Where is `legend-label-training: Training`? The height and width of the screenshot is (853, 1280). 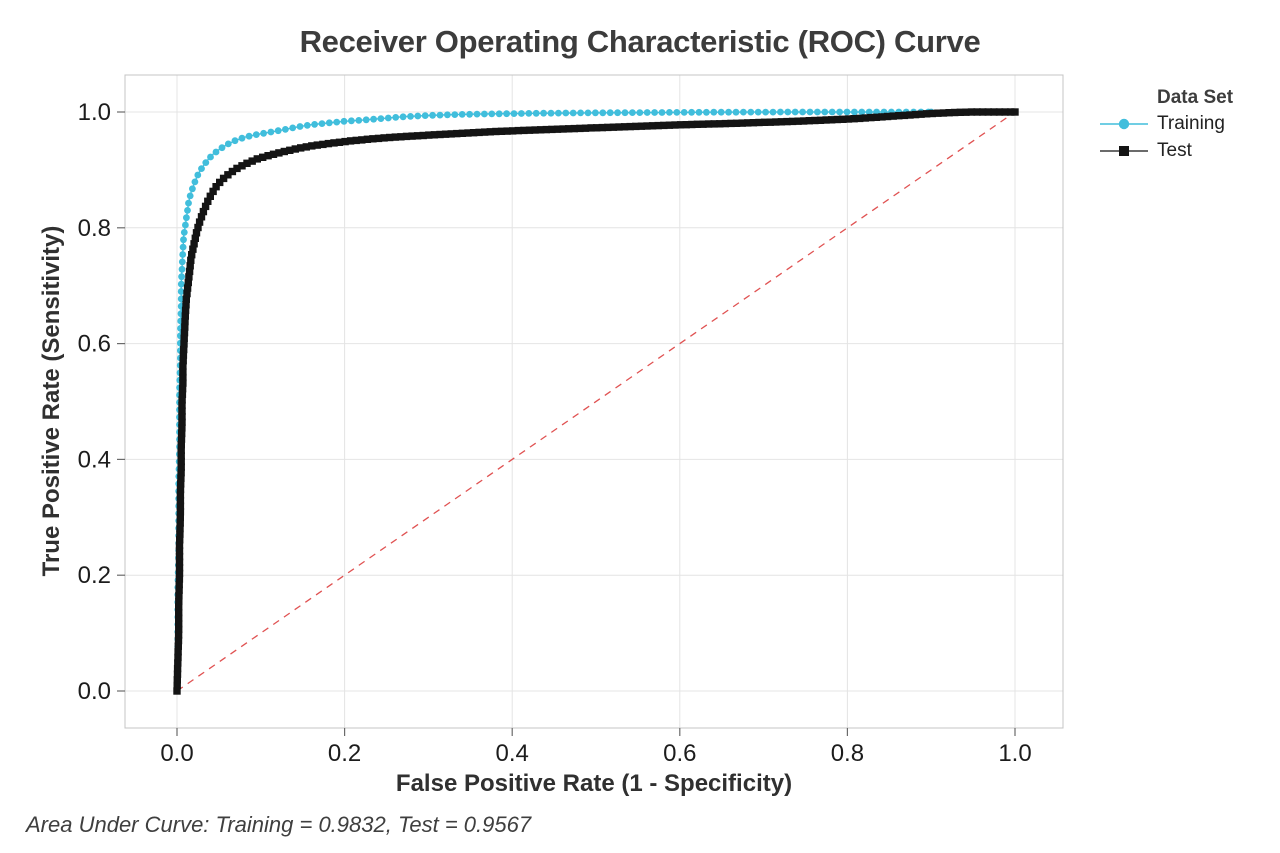 legend-label-training: Training is located at coordinates (1191, 123).